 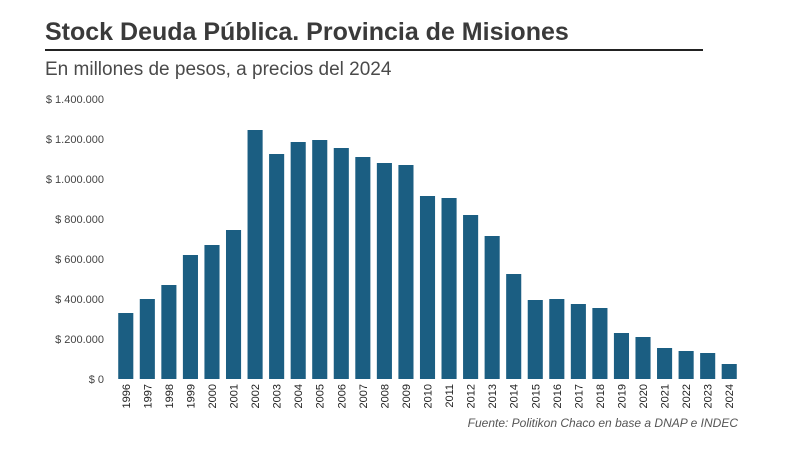 I want to click on bar-2012, so click(x=471, y=297).